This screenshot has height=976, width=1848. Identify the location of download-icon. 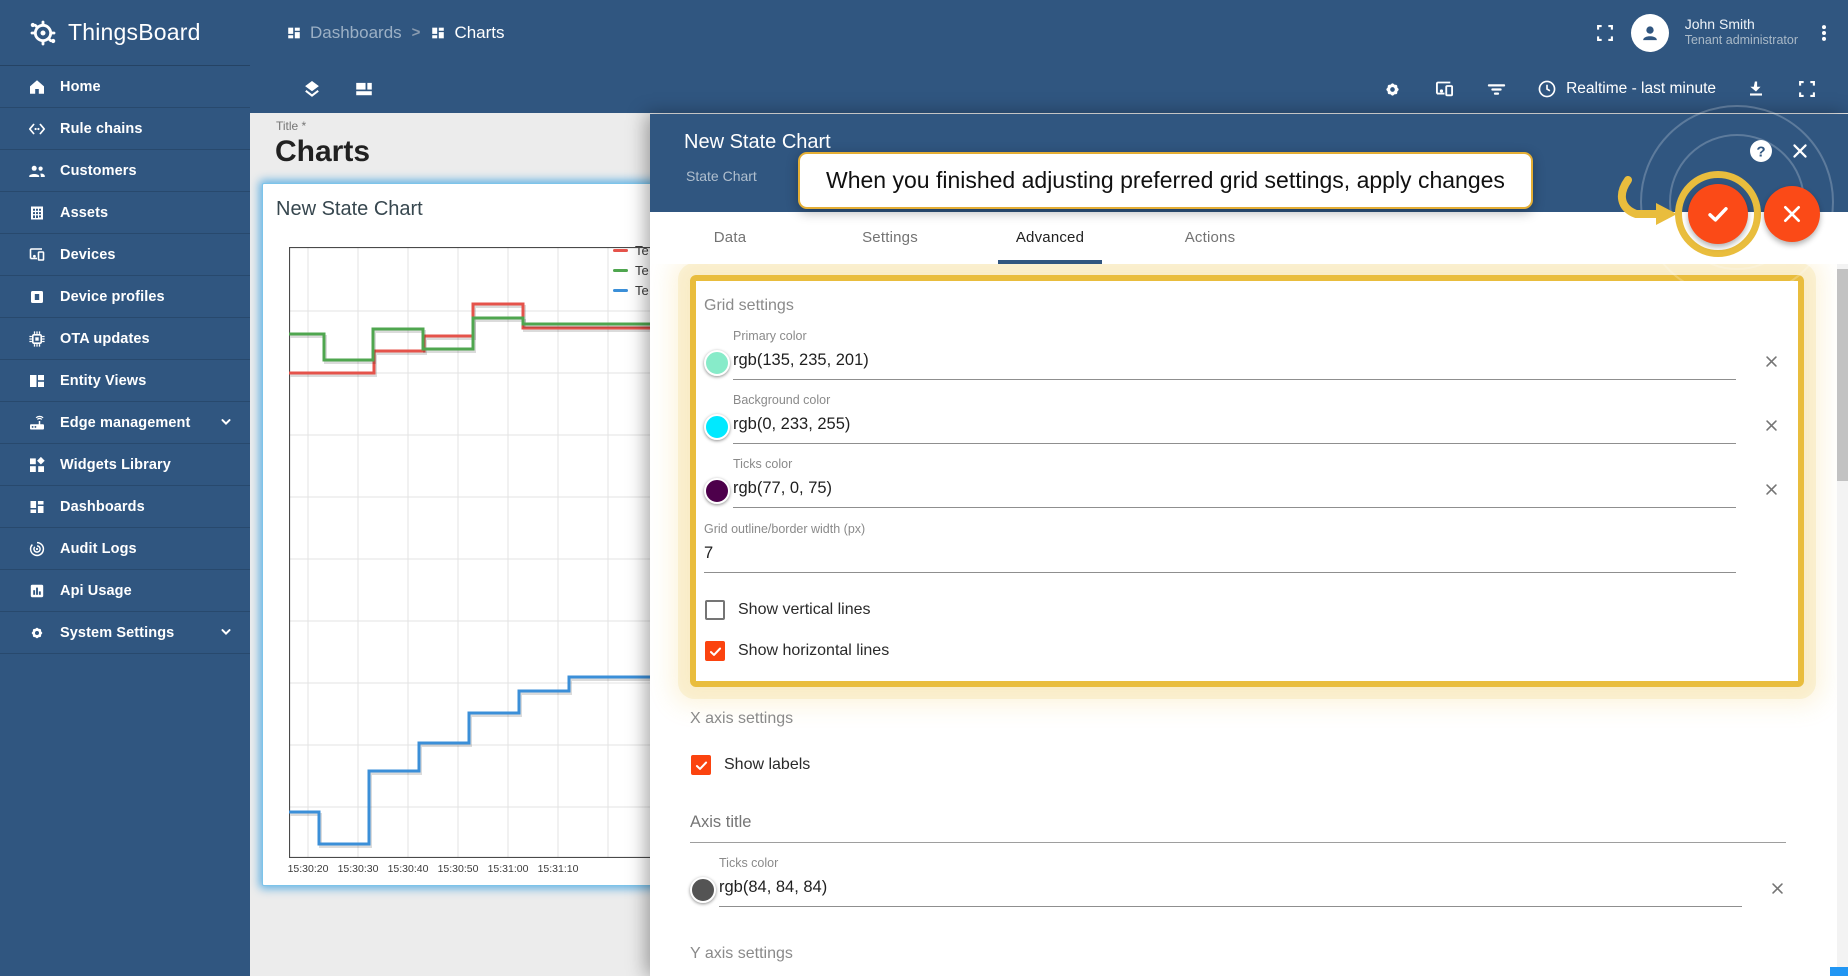
(1756, 89).